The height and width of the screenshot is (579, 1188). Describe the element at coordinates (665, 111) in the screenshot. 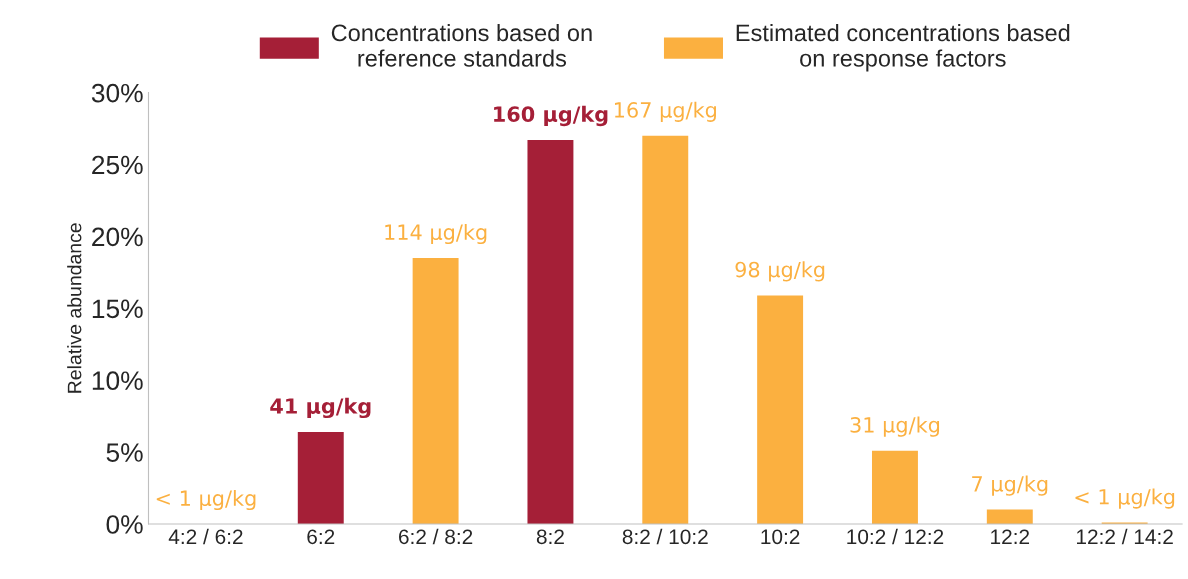

I see `annotation: 167 µg/kg` at that location.